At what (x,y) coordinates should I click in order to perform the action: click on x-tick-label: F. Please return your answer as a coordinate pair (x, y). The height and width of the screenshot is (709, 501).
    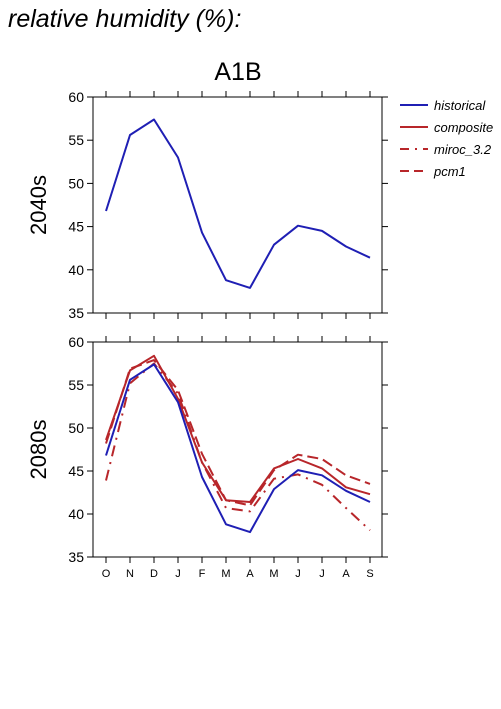
    Looking at the image, I should click on (202, 574).